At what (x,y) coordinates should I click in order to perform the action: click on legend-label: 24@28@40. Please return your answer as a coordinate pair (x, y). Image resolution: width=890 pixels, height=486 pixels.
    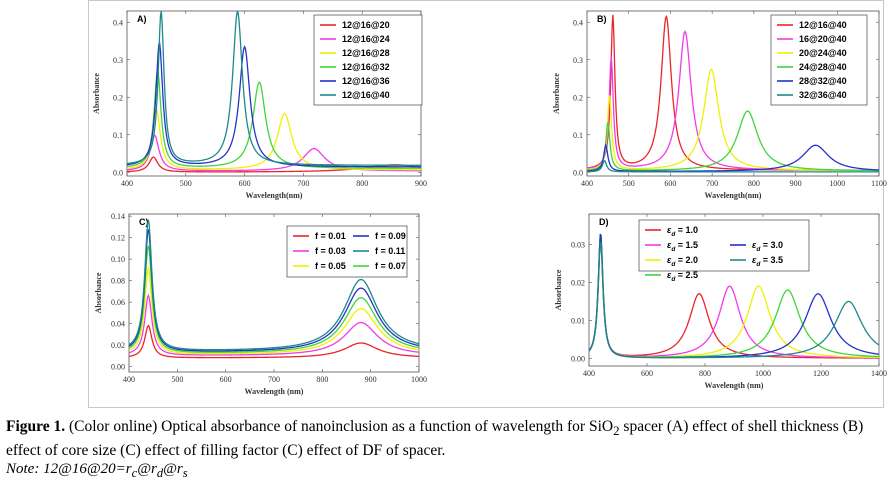
    Looking at the image, I should click on (823, 67).